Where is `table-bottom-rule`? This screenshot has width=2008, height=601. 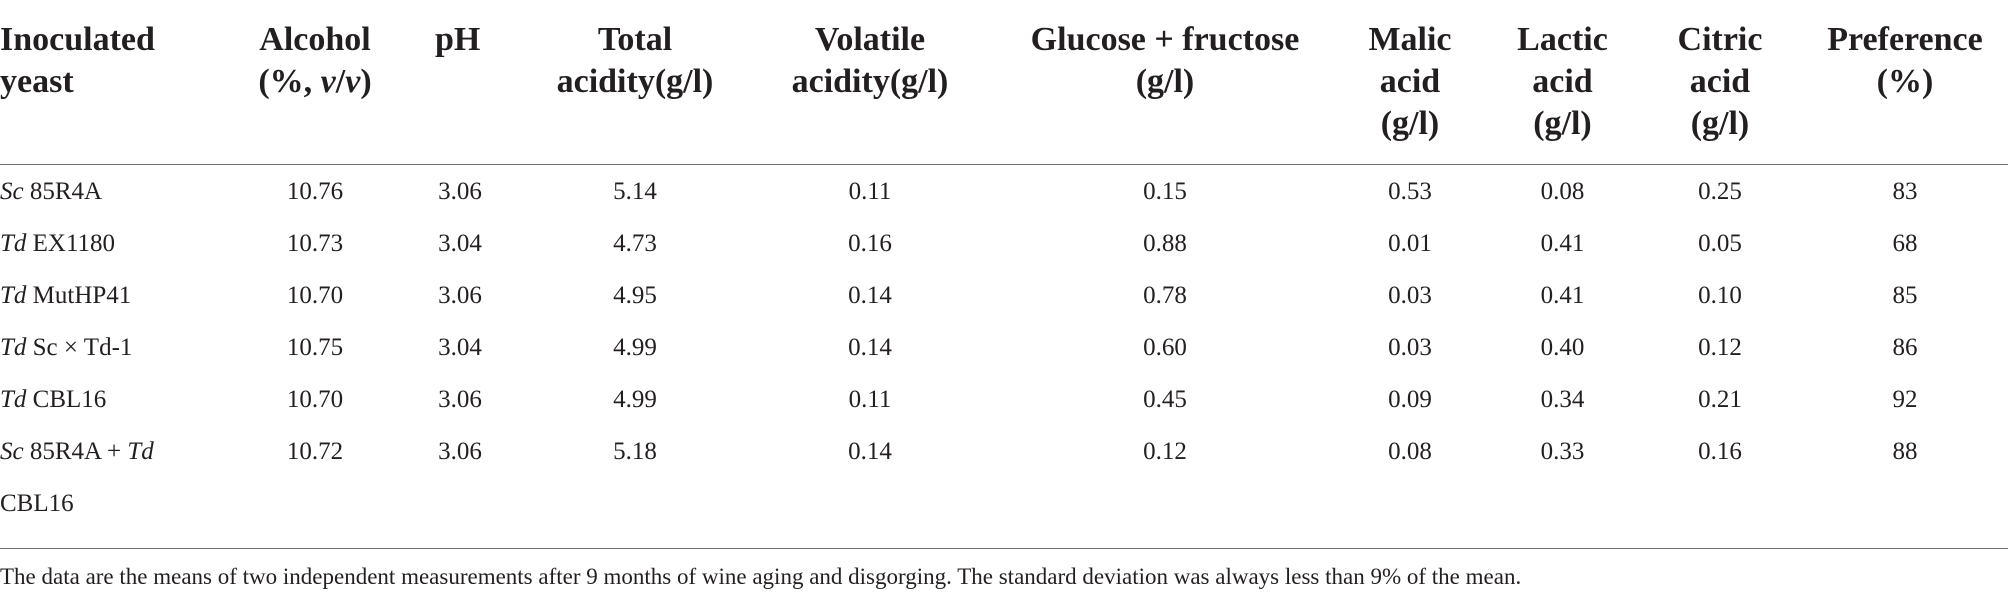 table-bottom-rule is located at coordinates (1004, 548).